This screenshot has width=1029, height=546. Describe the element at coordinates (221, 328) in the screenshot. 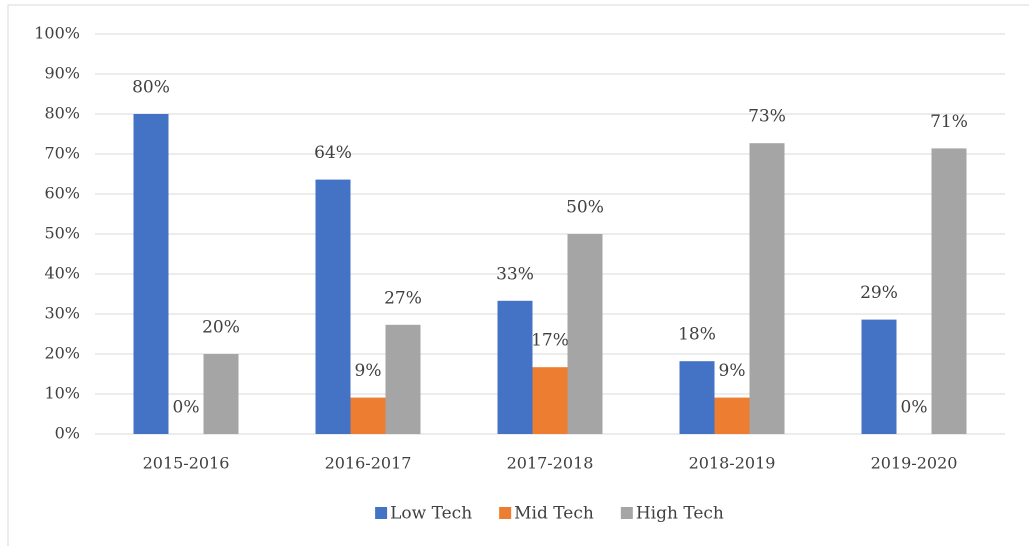

I see `data-label: 20%` at that location.